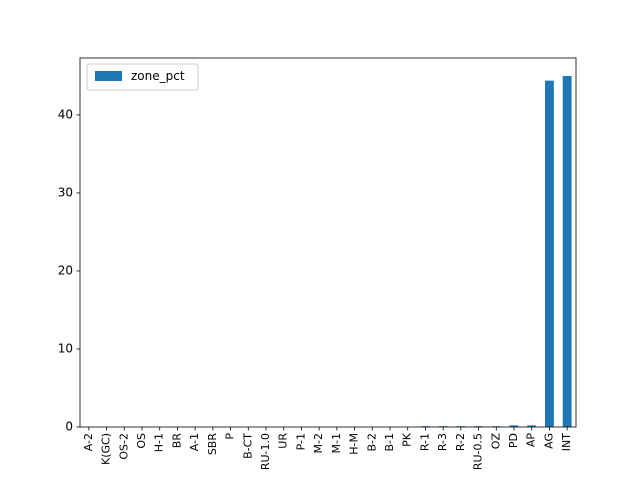 Image resolution: width=640 pixels, height=480 pixels. Describe the element at coordinates (176, 441) in the screenshot. I see `x-tick-label: BR` at that location.